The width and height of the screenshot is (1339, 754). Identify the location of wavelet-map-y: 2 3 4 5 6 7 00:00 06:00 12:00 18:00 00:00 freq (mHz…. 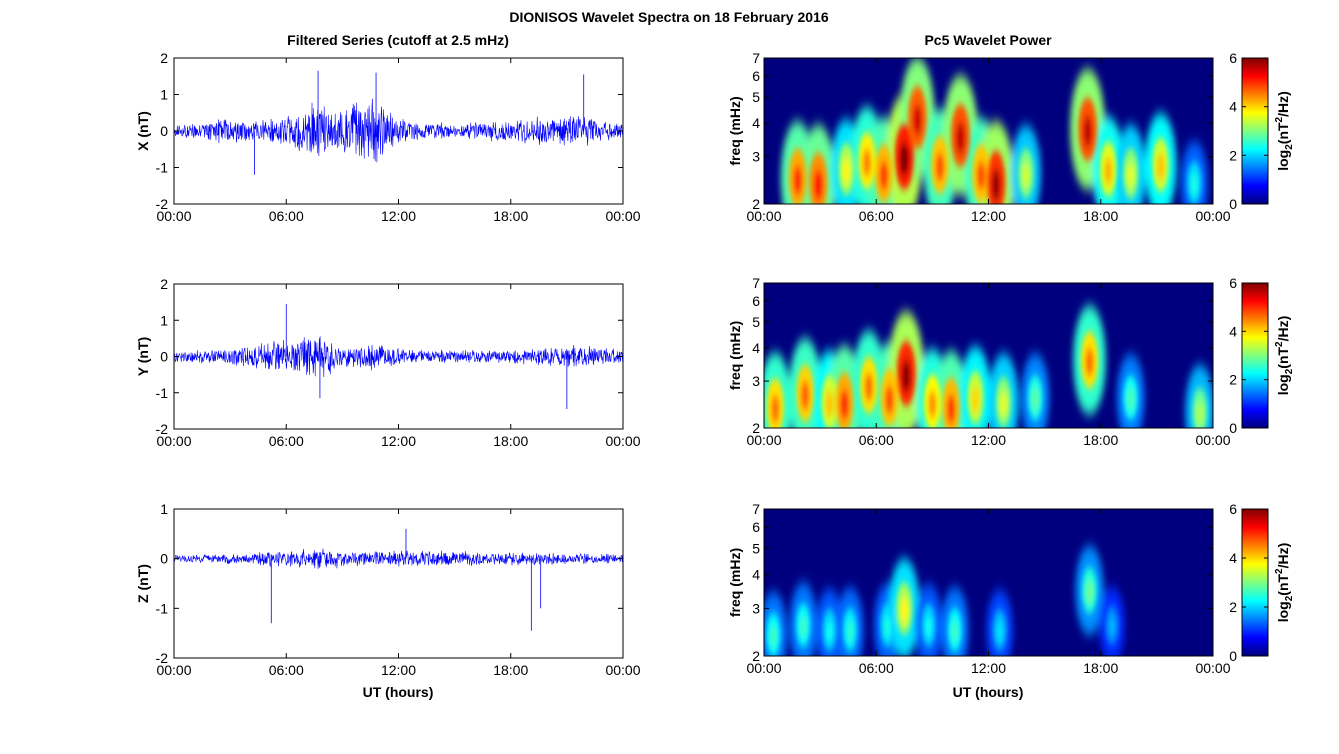
(979, 361).